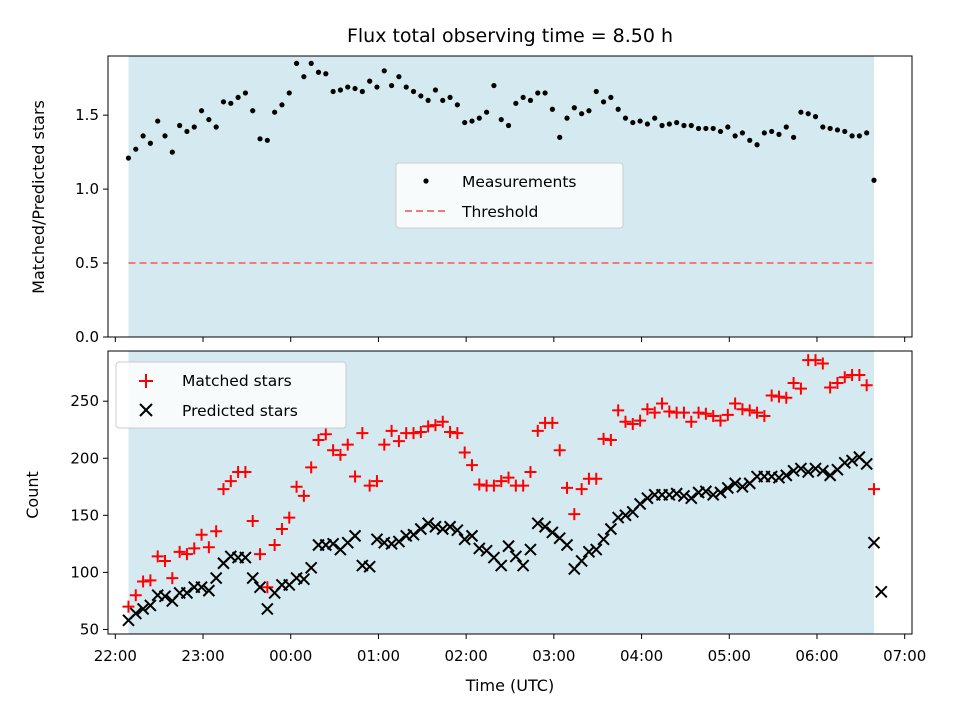  What do you see at coordinates (641, 656) in the screenshot?
I see `x-tick-label: 04:00` at bounding box center [641, 656].